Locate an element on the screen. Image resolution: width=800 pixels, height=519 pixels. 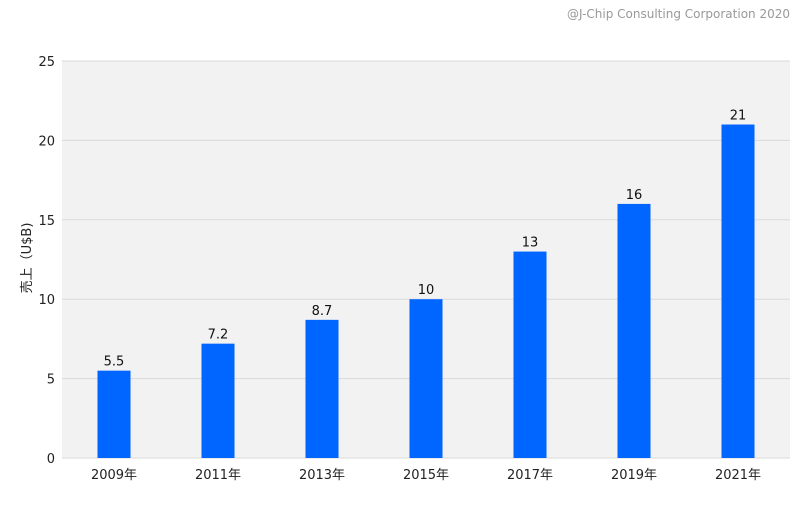
y-tick-label: 5 is located at coordinates (51, 380).